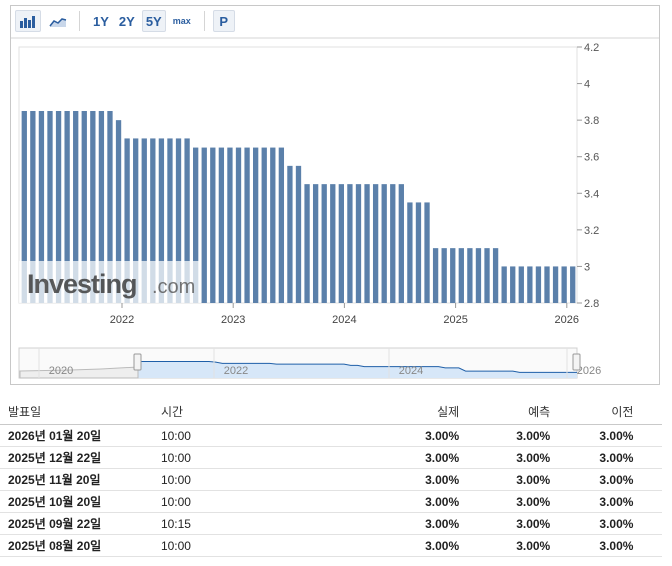 The width and height of the screenshot is (672, 566). I want to click on row-date: 2026년 01월 20일, so click(80, 435).